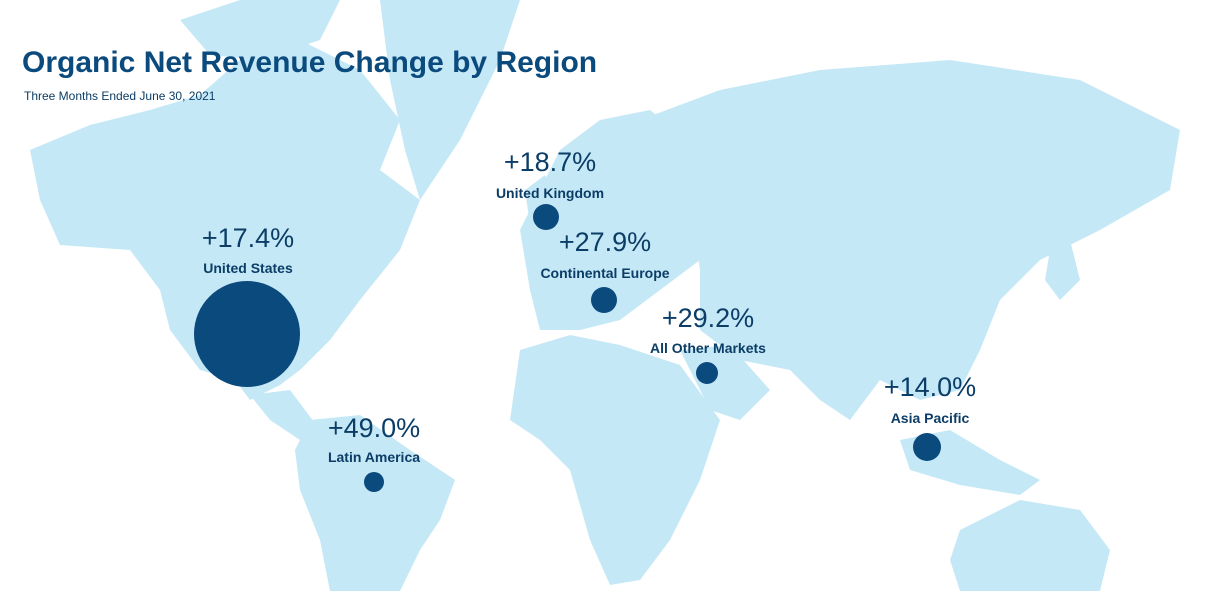  What do you see at coordinates (708, 348) in the screenshot?
I see `region-name: All Other Markets` at bounding box center [708, 348].